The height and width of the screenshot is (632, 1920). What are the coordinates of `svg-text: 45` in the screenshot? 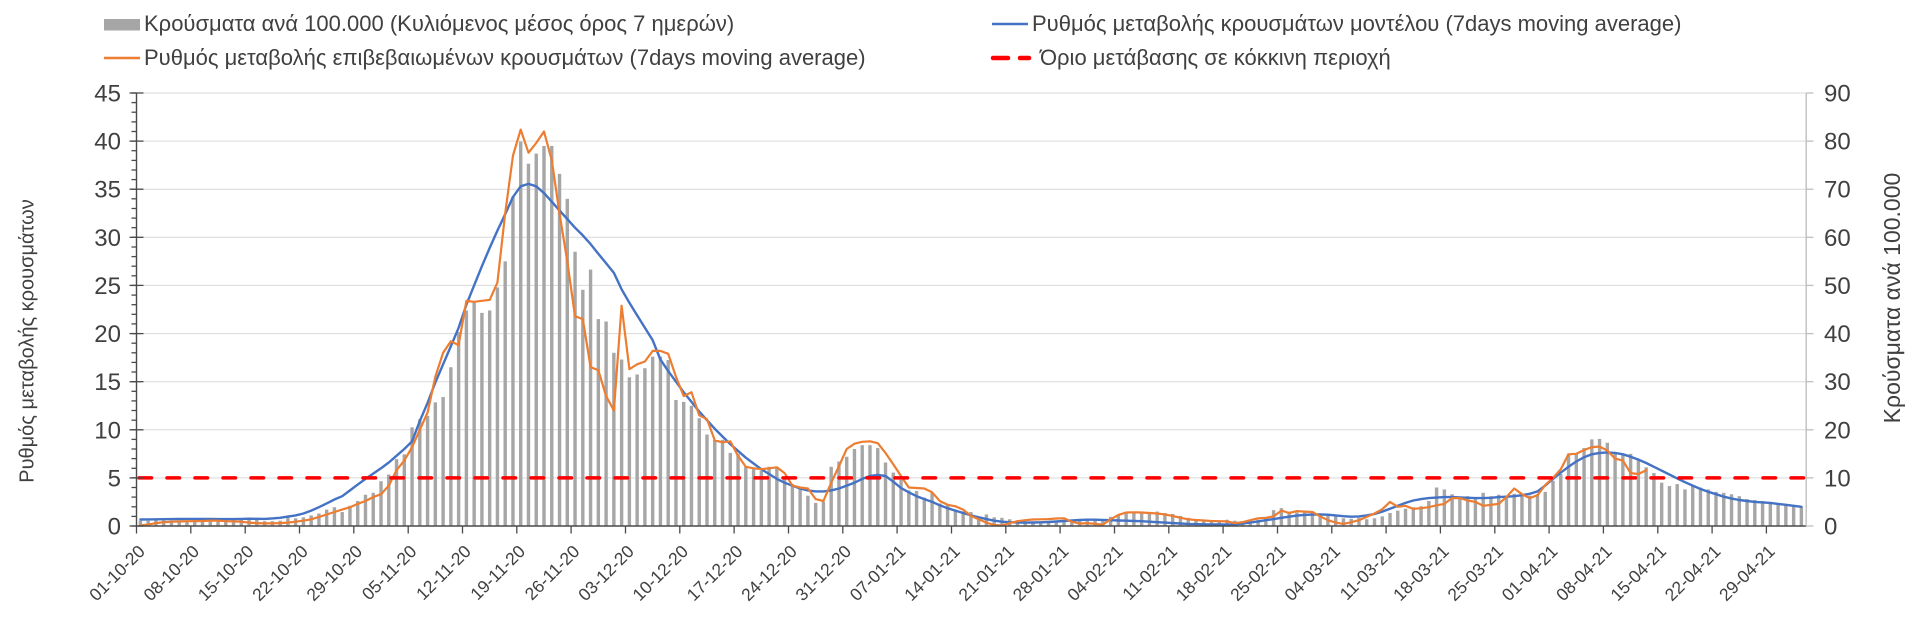 It's located at (107, 94).